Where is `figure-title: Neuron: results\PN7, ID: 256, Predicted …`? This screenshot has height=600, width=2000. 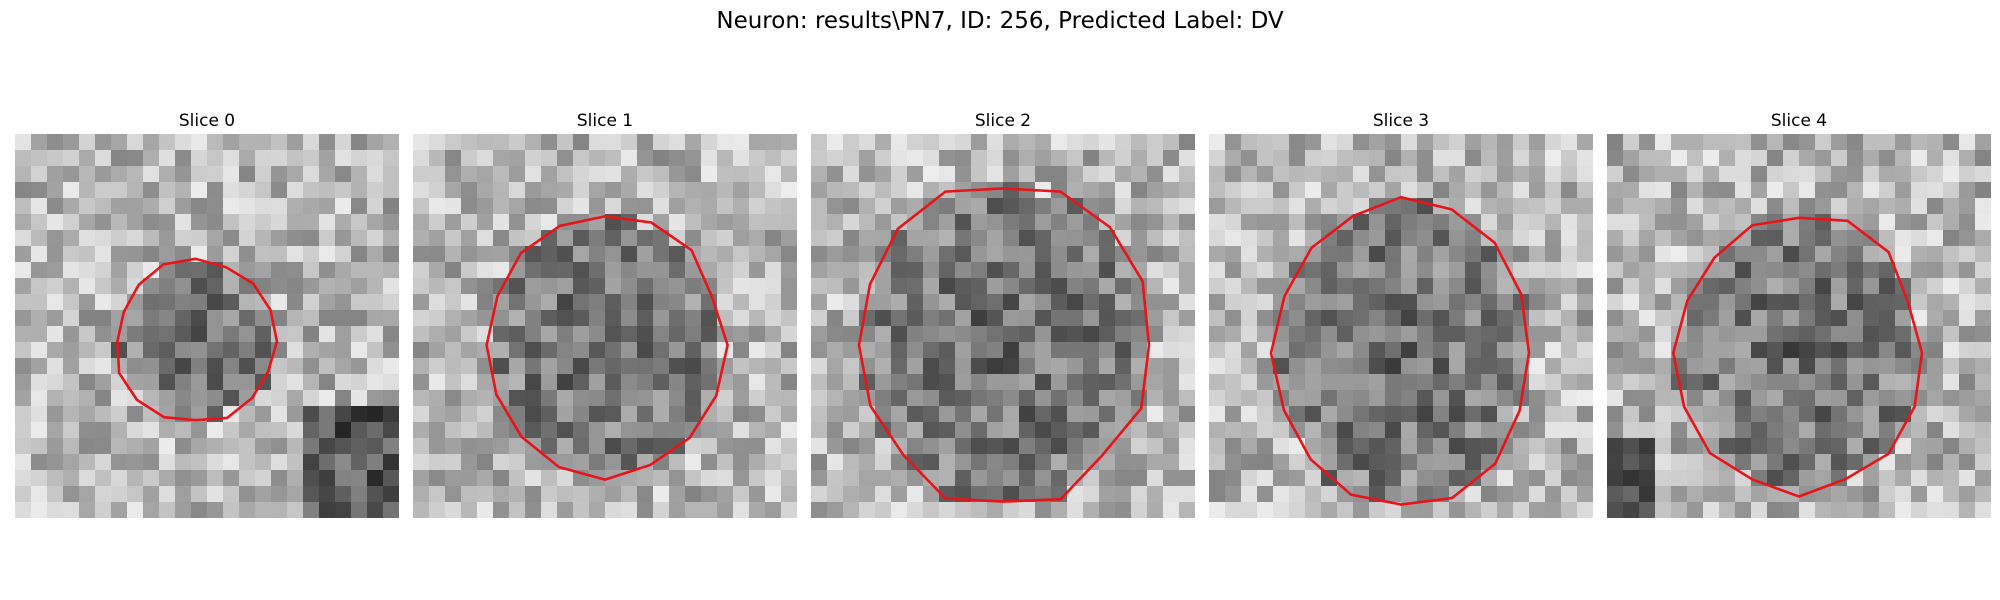
figure-title: Neuron: results\PN7, ID: 256, Predicted … is located at coordinates (1000, 21).